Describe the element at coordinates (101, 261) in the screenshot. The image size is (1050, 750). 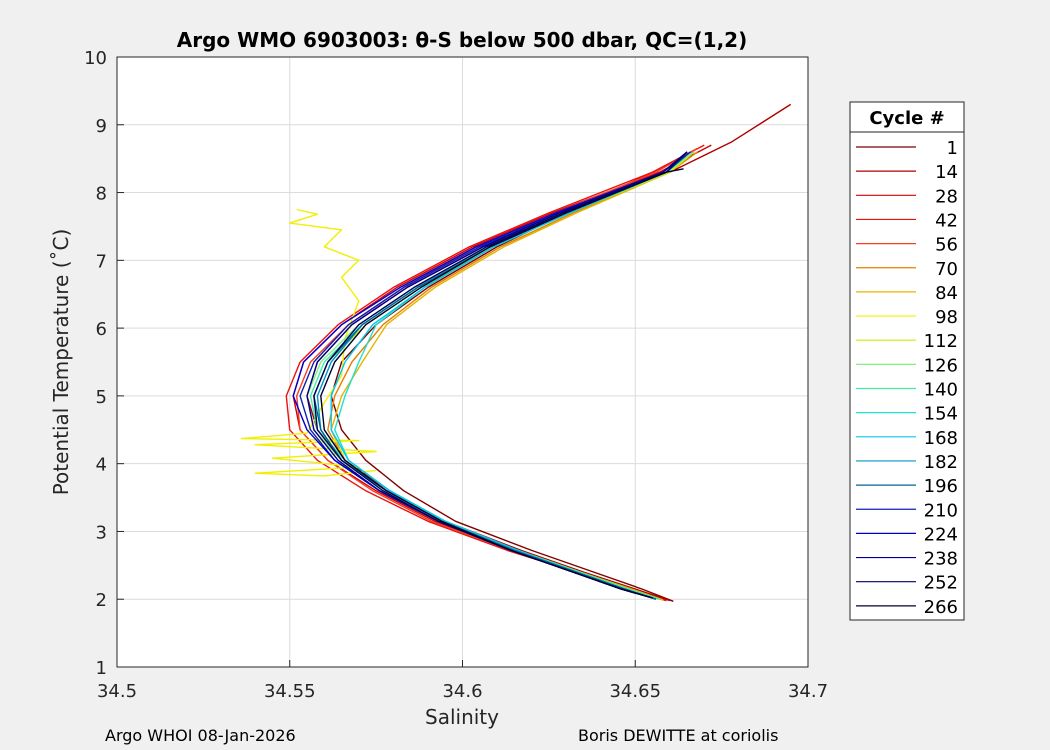
I see `y-tick-label: 7` at that location.